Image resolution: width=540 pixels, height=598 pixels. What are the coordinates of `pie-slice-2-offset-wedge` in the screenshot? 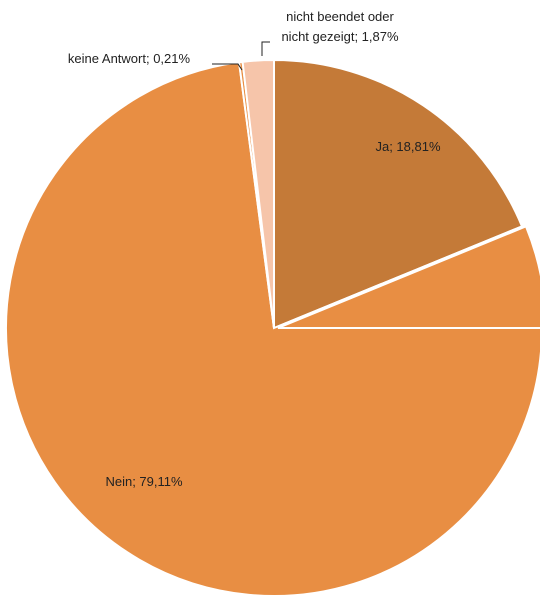 It's located at (408, 277).